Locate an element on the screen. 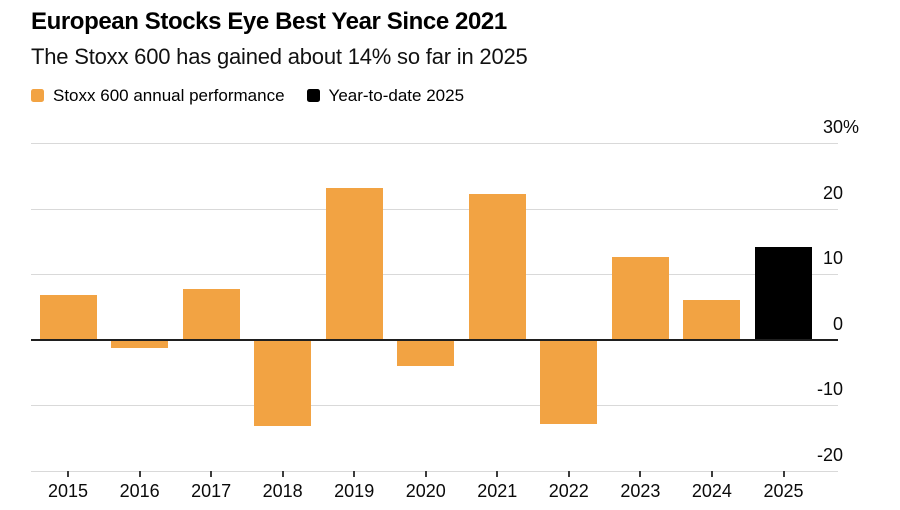 The height and width of the screenshot is (510, 900). bar-2025 is located at coordinates (783, 293).